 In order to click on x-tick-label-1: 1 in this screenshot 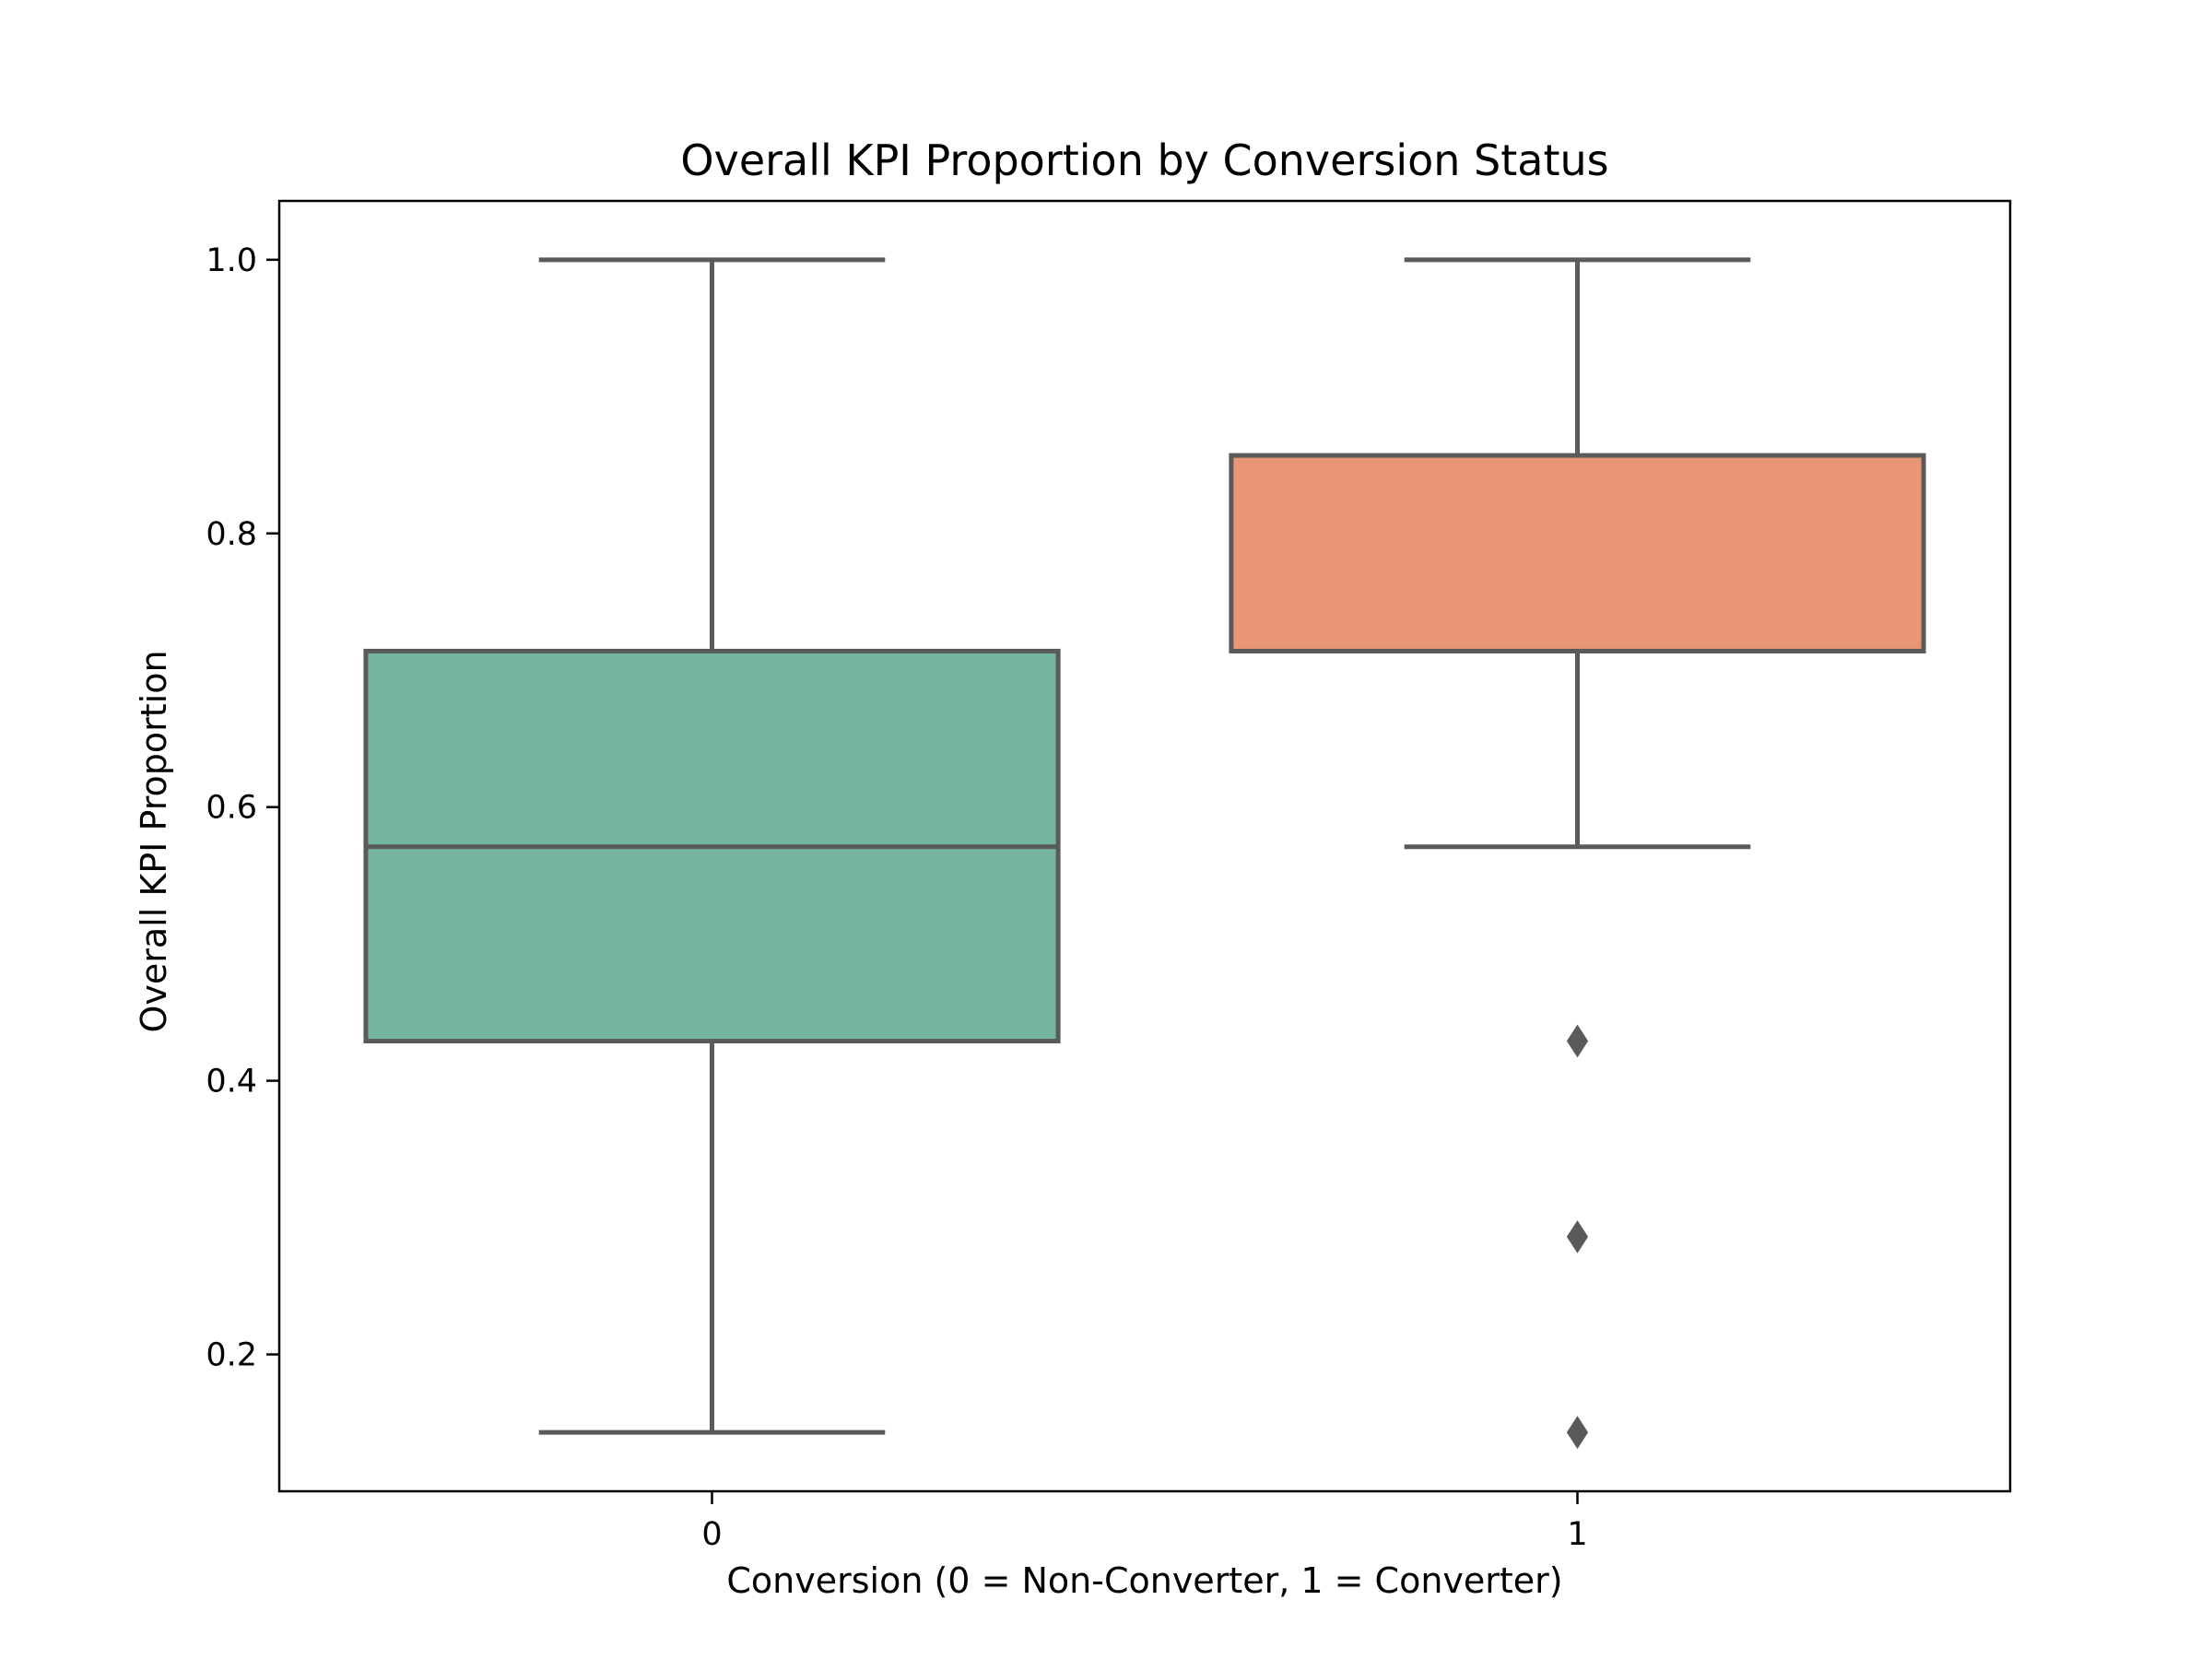, I will do `click(1577, 1534)`.